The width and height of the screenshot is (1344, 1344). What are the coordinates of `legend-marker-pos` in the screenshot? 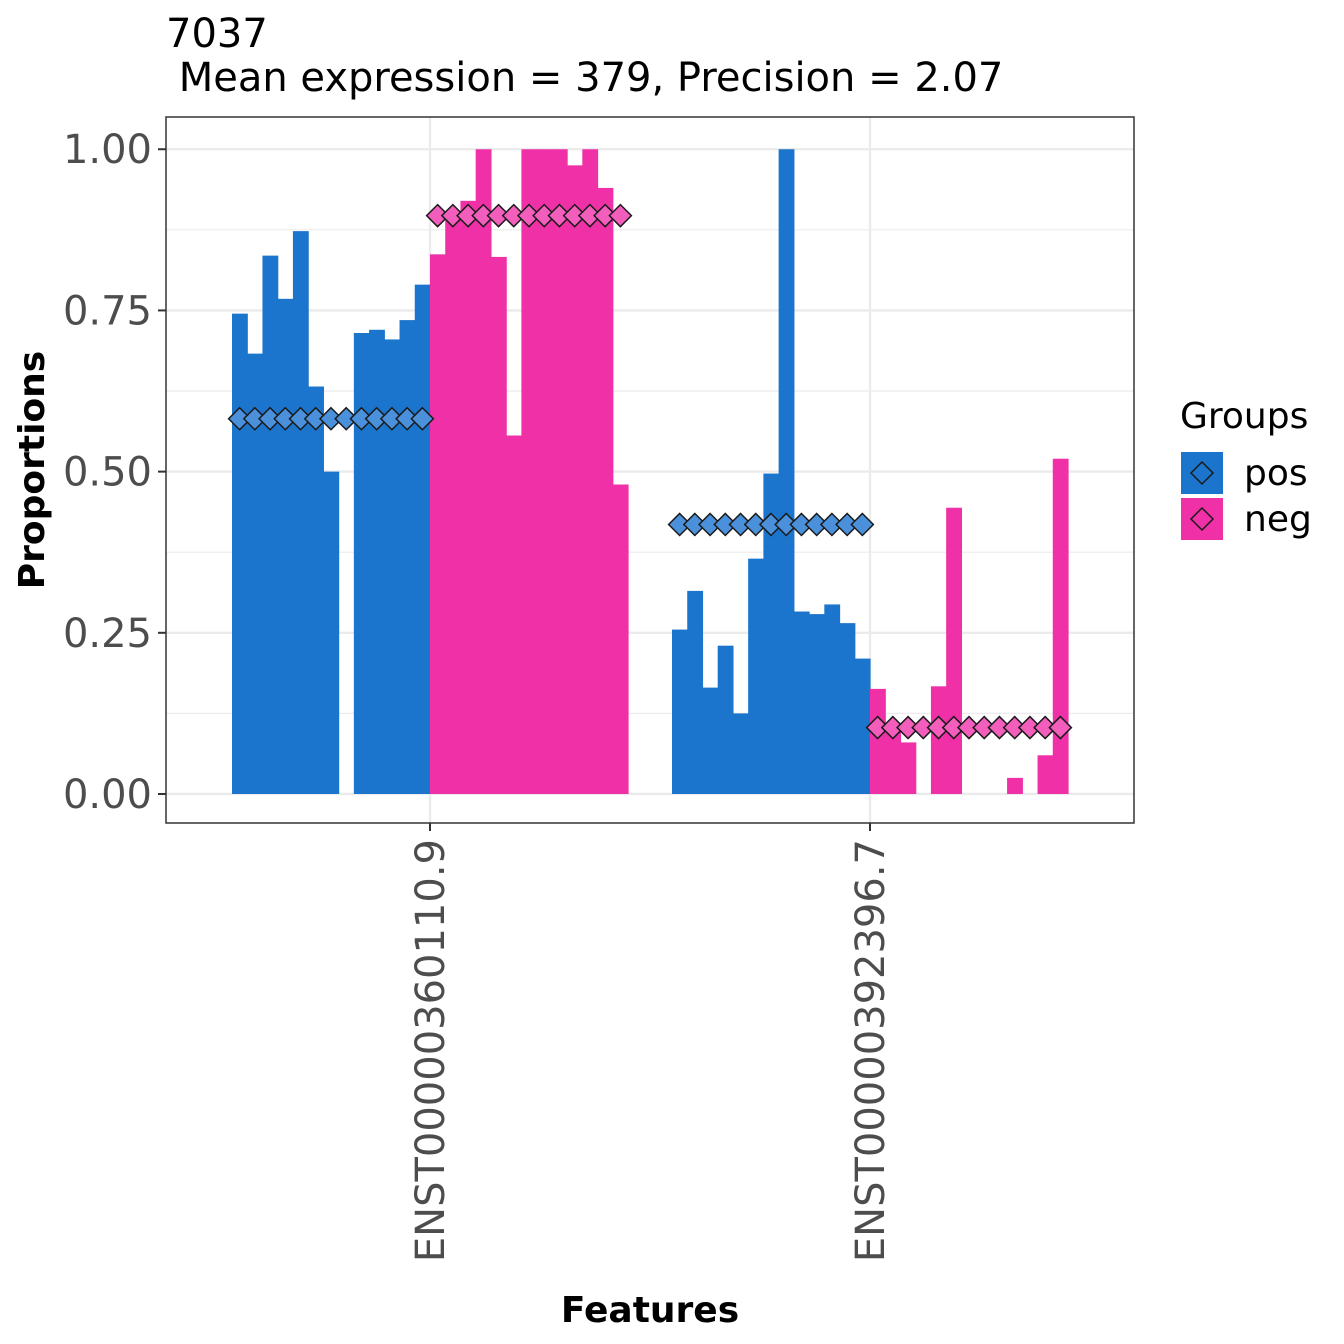 It's located at (1202, 473).